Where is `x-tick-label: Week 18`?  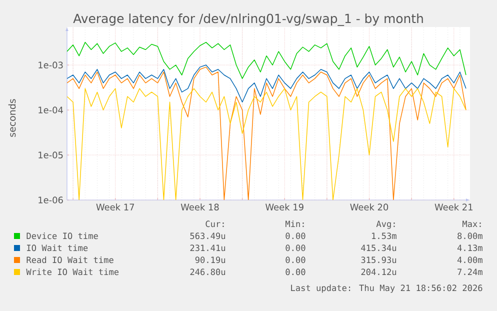 x-tick-label: Week 18 is located at coordinates (199, 207).